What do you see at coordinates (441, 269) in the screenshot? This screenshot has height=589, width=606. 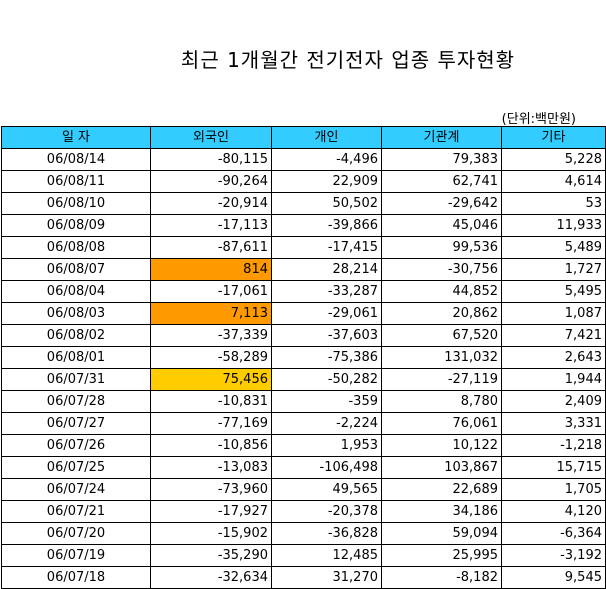 I see `institution-cell: -30,756` at bounding box center [441, 269].